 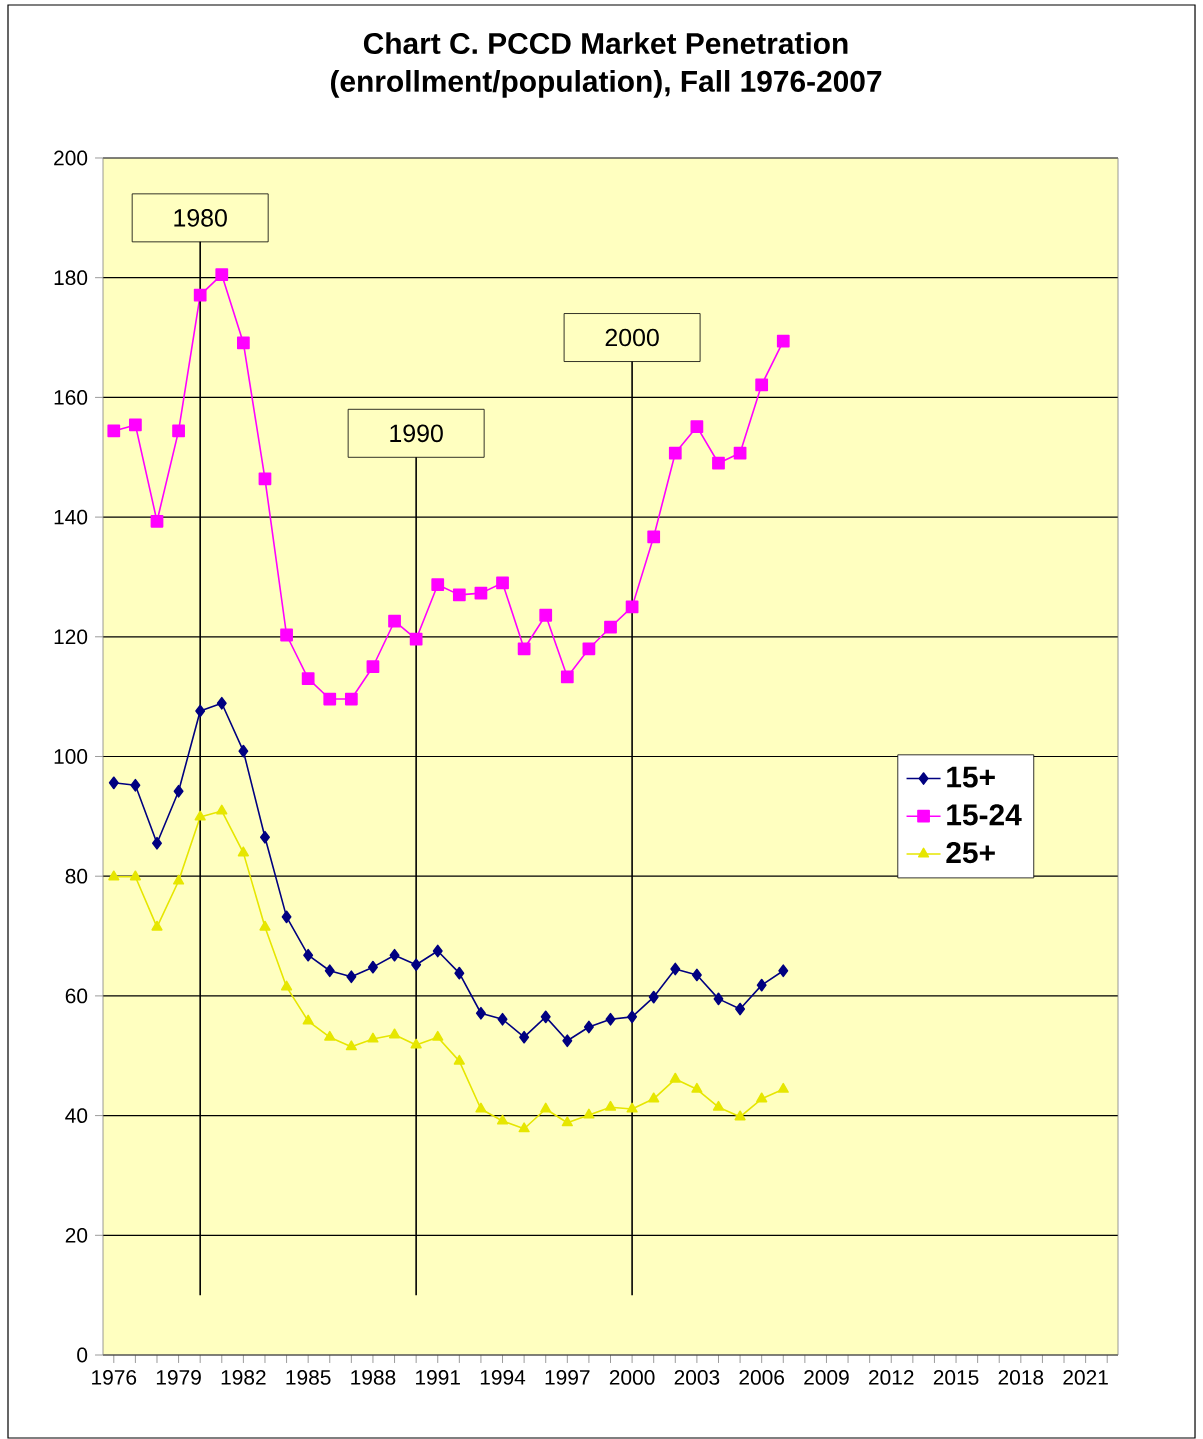 What do you see at coordinates (76, 1116) in the screenshot?
I see `y-tick-label: 40` at bounding box center [76, 1116].